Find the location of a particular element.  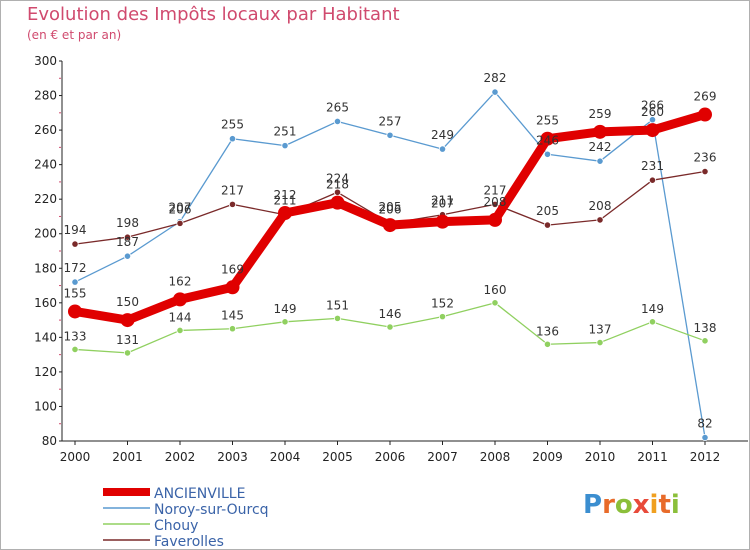

y-tick-label: 260 is located at coordinates (45, 130).